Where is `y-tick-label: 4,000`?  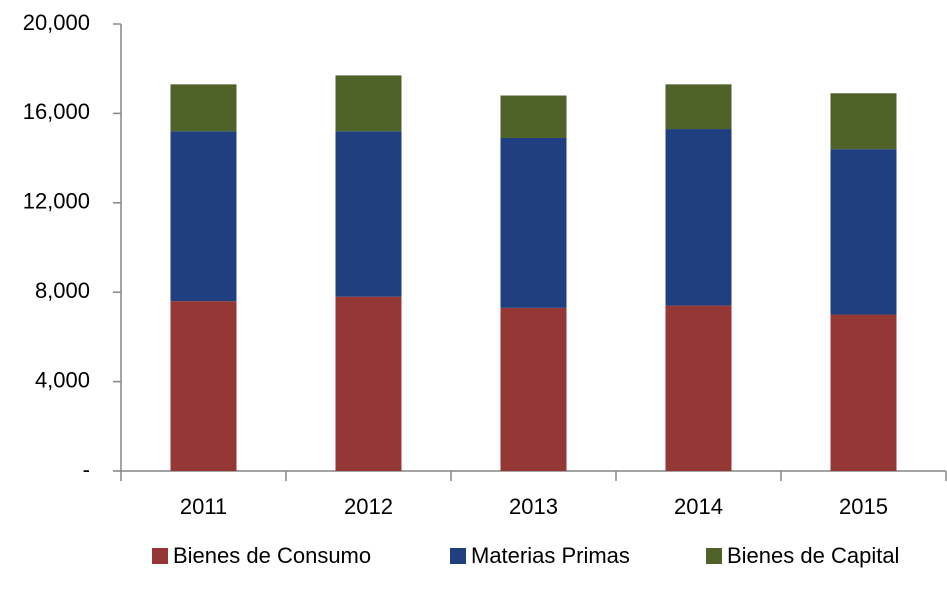 y-tick-label: 4,000 is located at coordinates (62, 379).